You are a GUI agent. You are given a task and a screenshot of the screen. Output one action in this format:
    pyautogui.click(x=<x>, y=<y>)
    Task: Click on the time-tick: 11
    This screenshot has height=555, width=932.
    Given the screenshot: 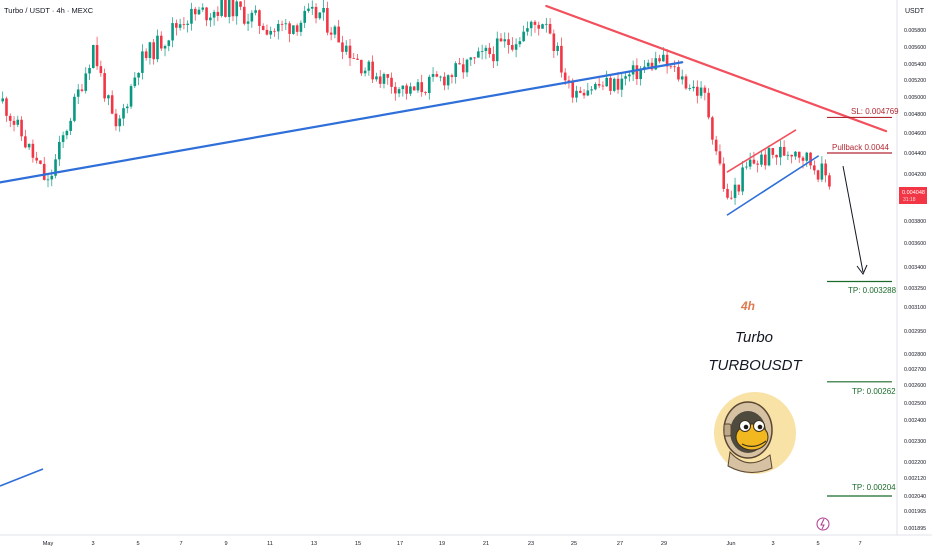 What is the action you would take?
    pyautogui.click(x=270, y=544)
    